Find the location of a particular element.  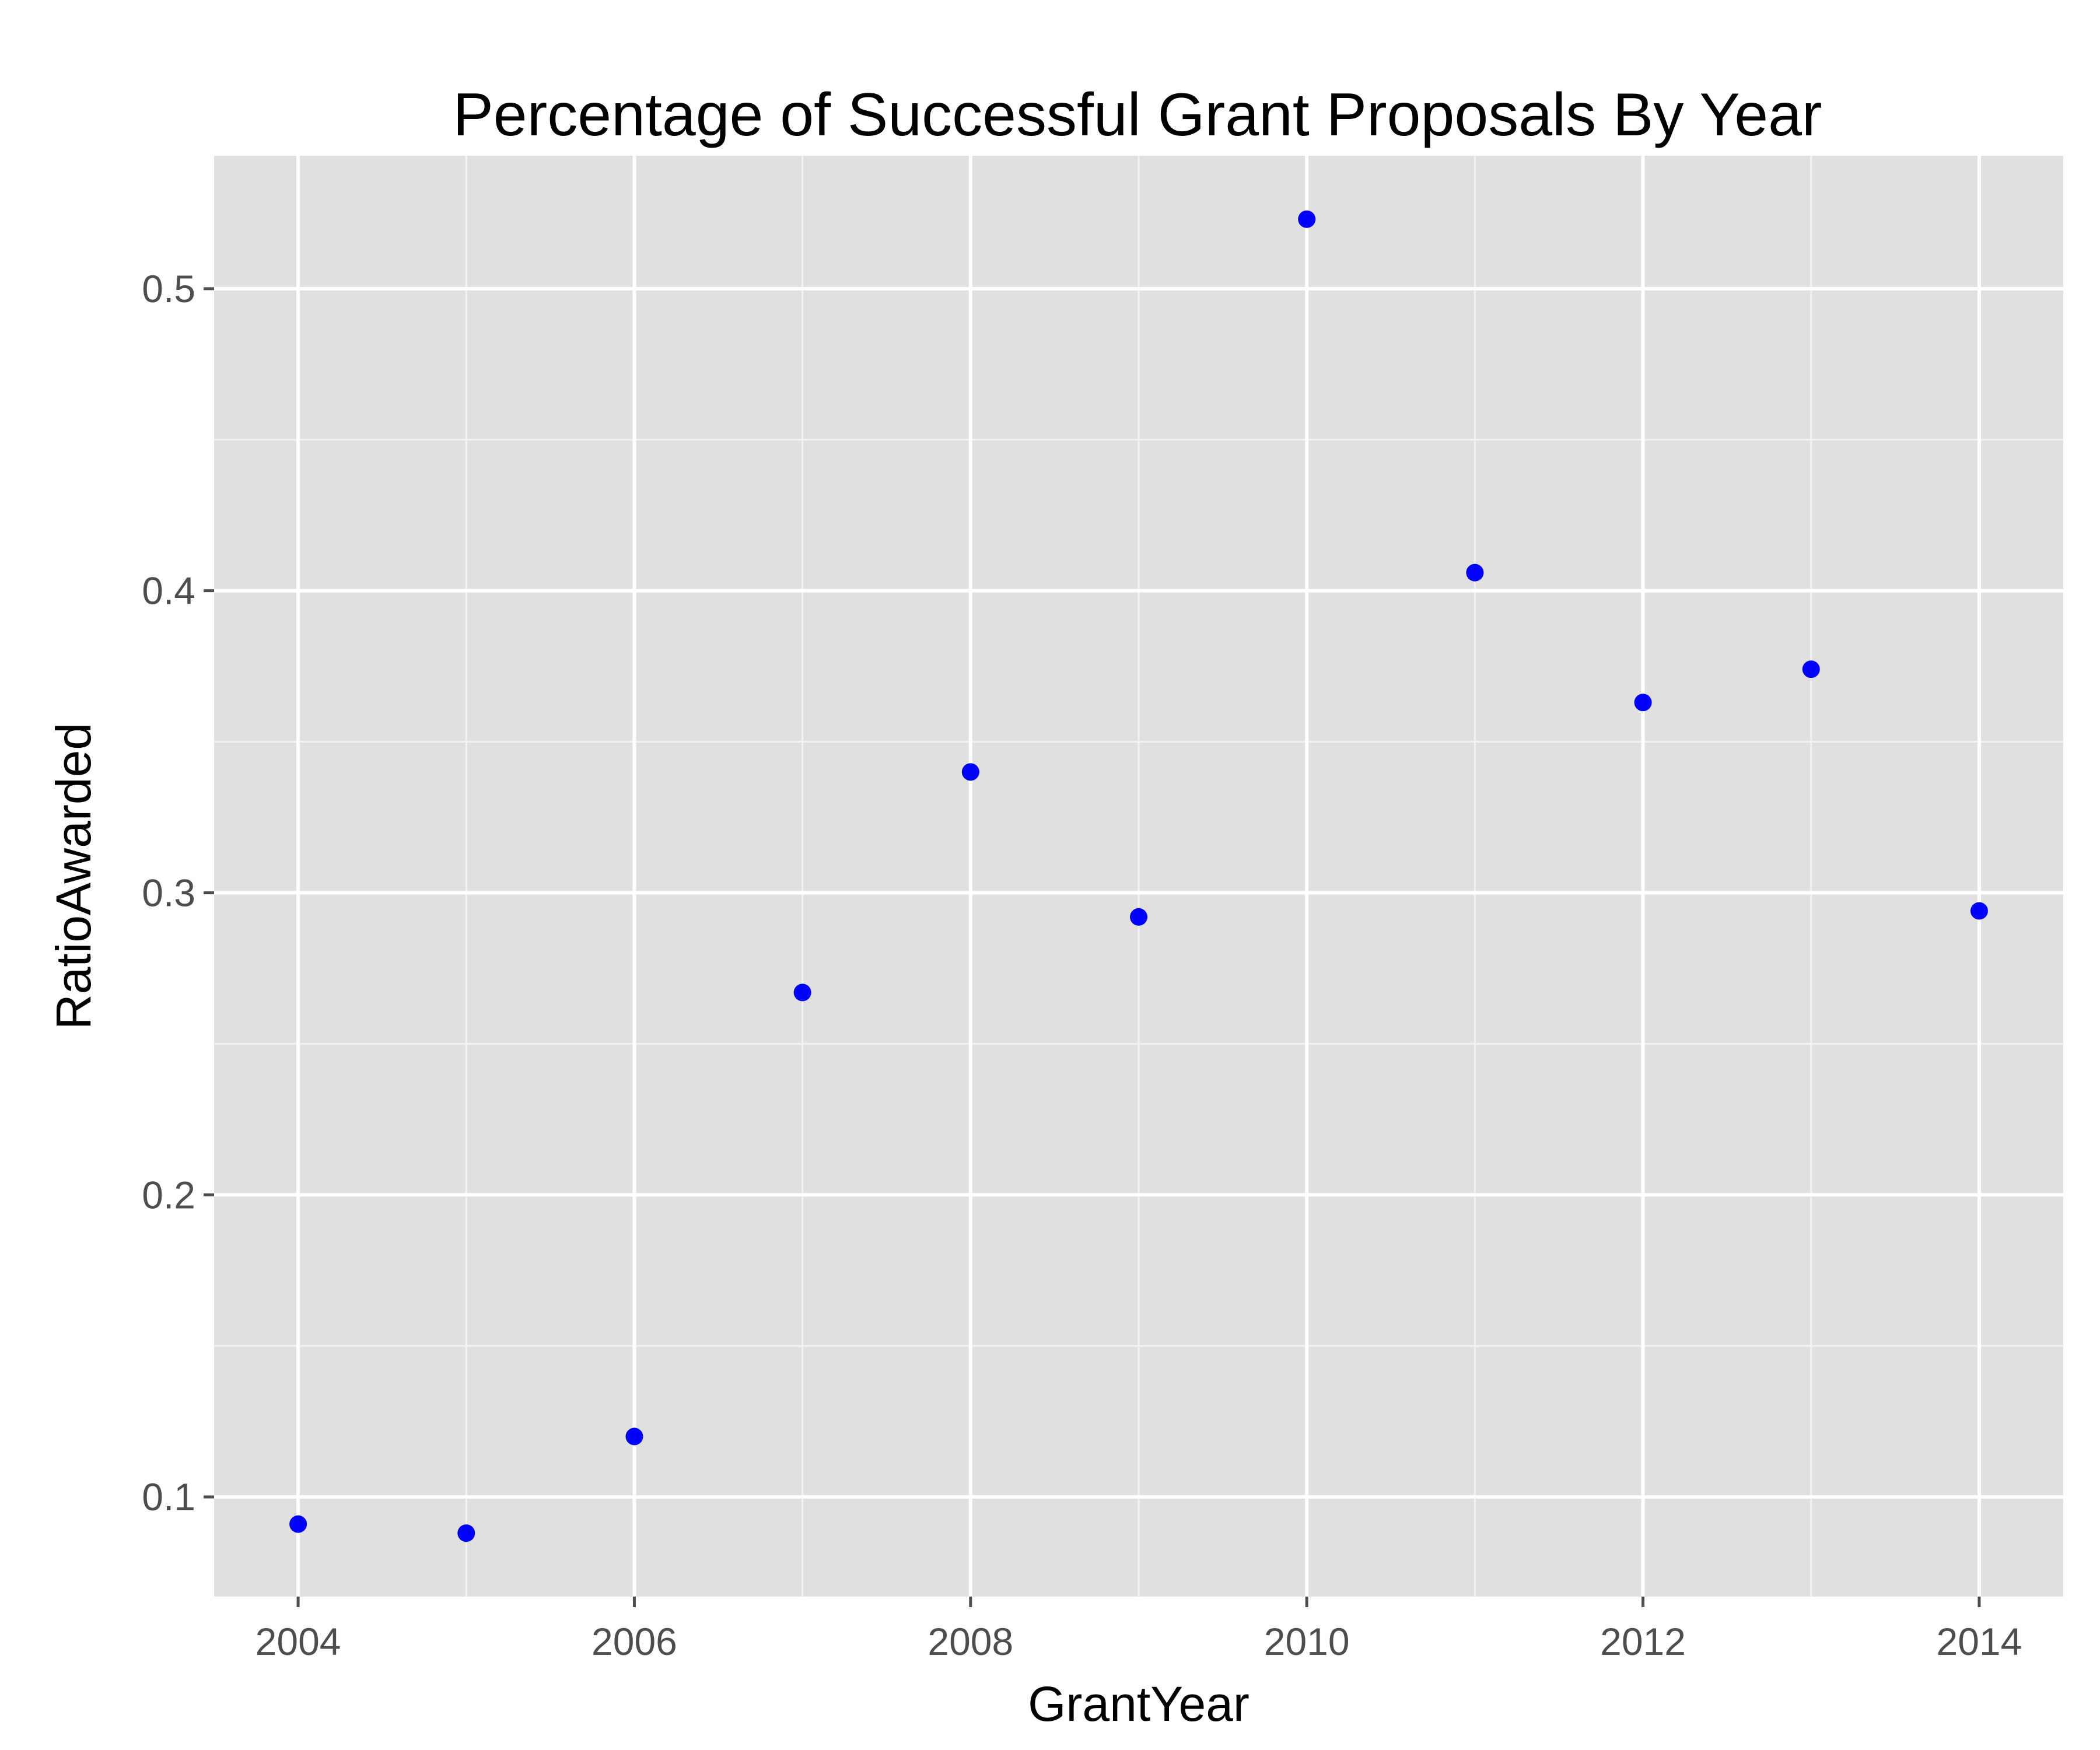

x-axis: 2004 2006 2008 2010 2012 2014 is located at coordinates (1139, 1630).